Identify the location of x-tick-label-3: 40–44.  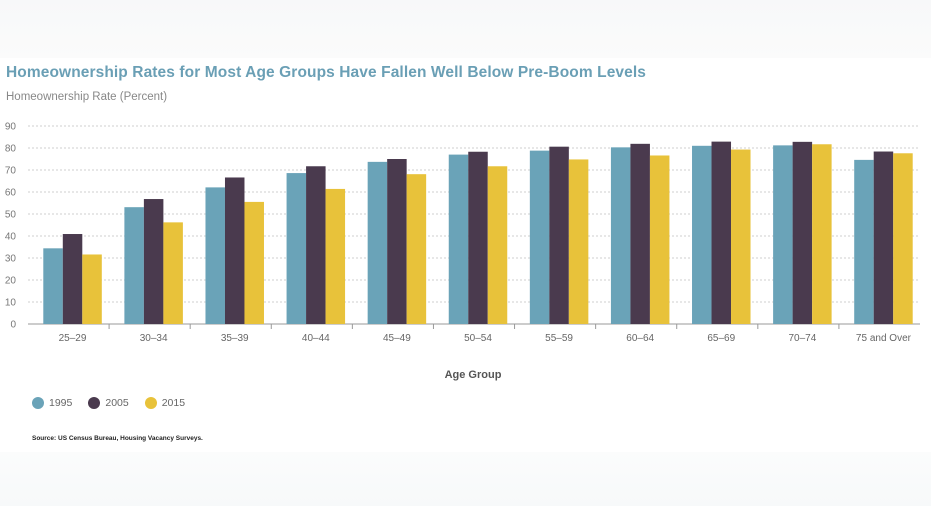
(316, 338).